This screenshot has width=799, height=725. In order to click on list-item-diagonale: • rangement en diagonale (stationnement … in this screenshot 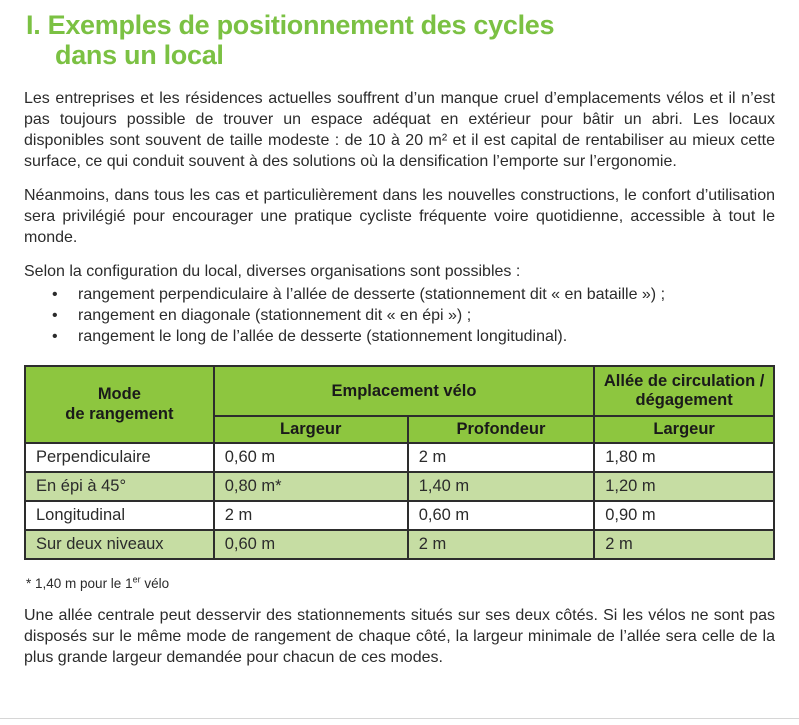, I will do `click(413, 315)`.